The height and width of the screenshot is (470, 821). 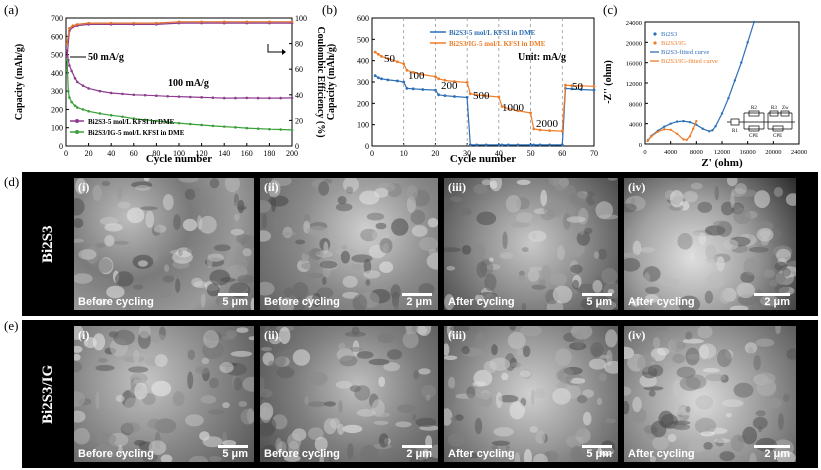 I want to click on chart-c-circuit-cpe2: CPE, so click(x=777, y=136).